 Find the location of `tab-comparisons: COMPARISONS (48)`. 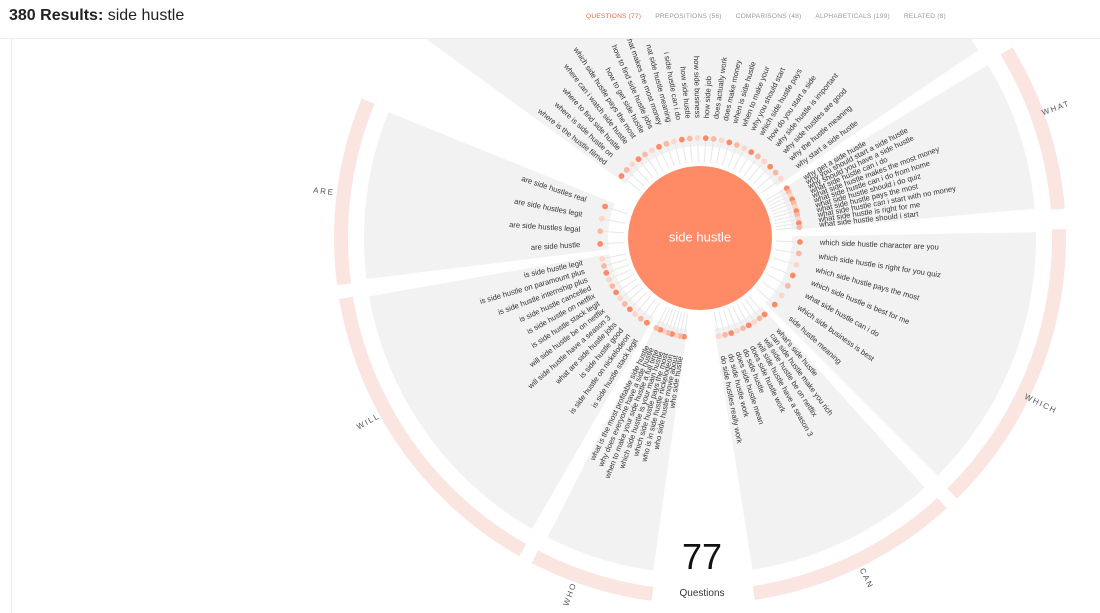

tab-comparisons: COMPARISONS (48) is located at coordinates (768, 16).